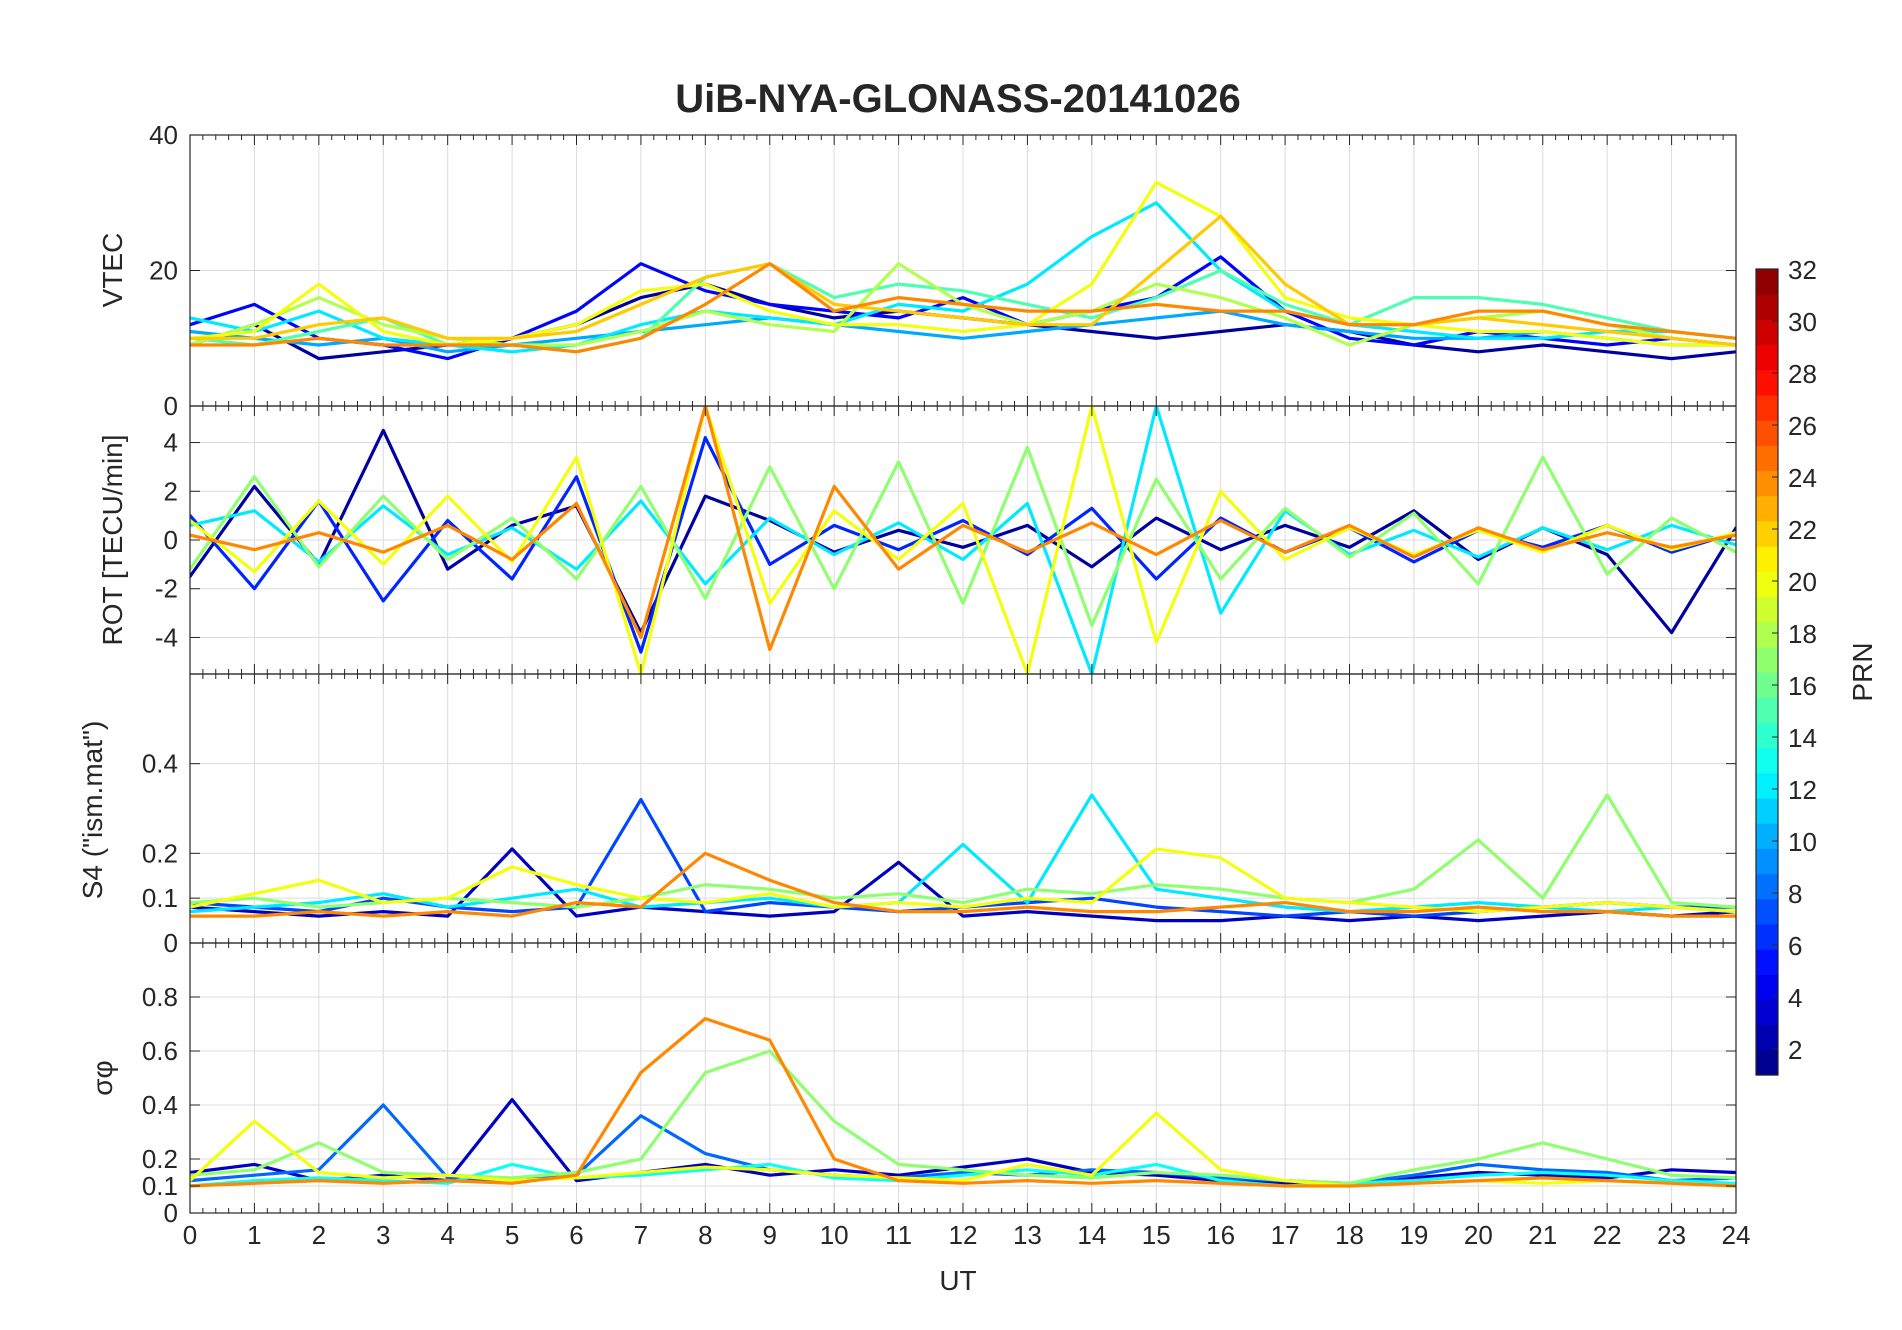 Image resolution: width=1902 pixels, height=1330 pixels. I want to click on chart-title: UiB-NYA-GLONASS-20141026, so click(957, 99).